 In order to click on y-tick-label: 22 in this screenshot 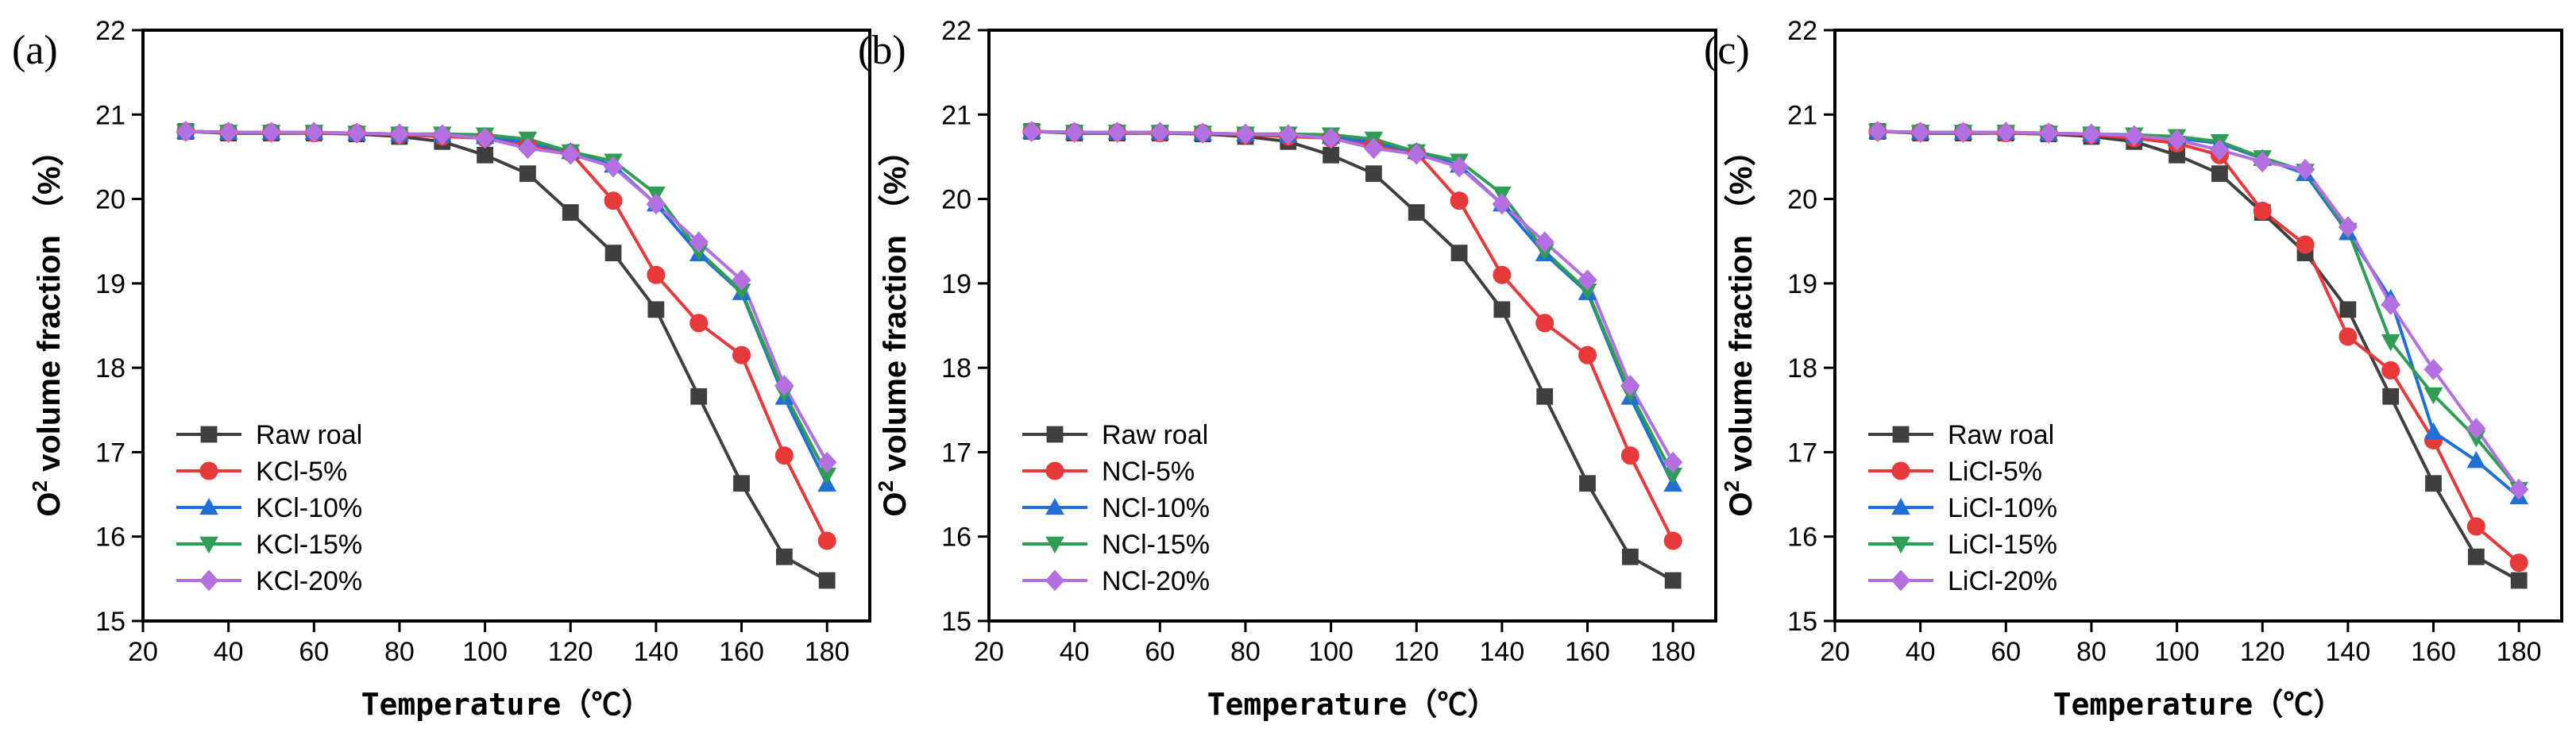, I will do `click(110, 31)`.